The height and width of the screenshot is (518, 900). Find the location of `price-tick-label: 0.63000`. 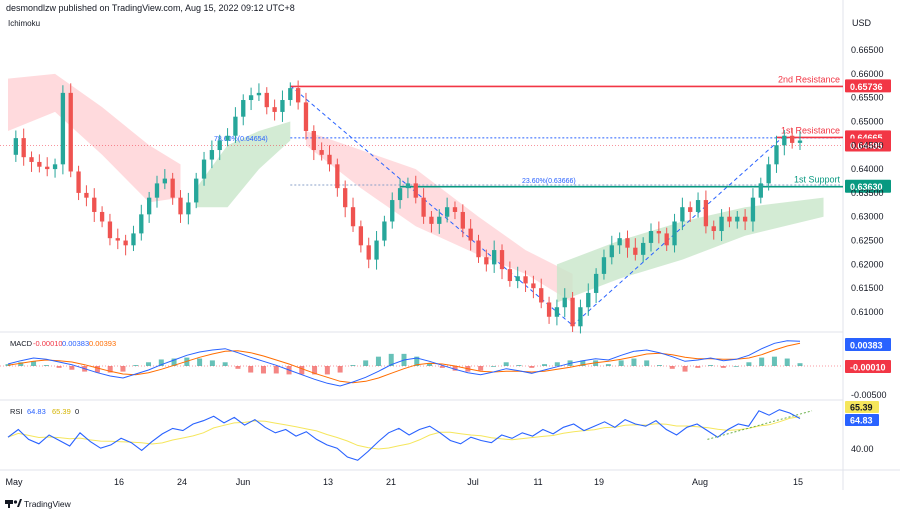

price-tick-label: 0.63000 is located at coordinates (867, 217).